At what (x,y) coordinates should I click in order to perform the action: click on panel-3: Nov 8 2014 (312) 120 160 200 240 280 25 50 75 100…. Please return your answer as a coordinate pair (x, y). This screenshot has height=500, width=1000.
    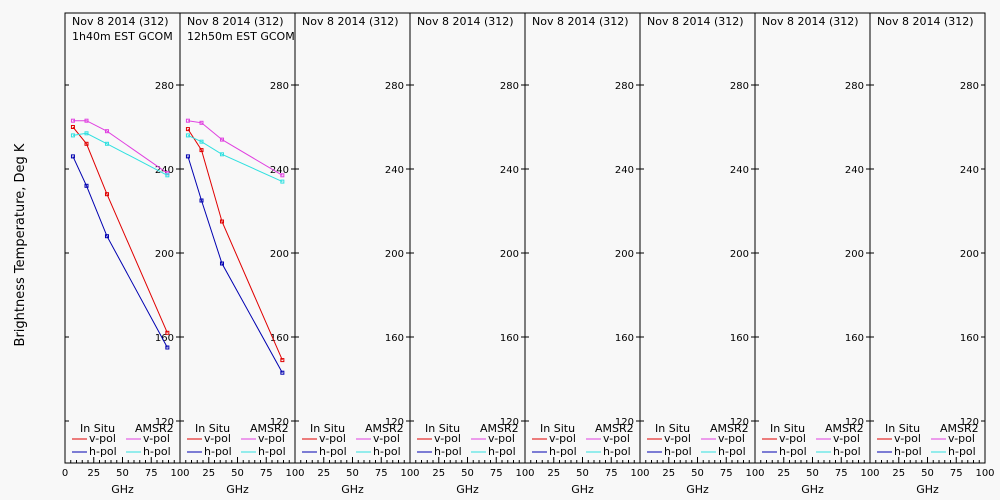
    Looking at the image, I should click on (357, 254).